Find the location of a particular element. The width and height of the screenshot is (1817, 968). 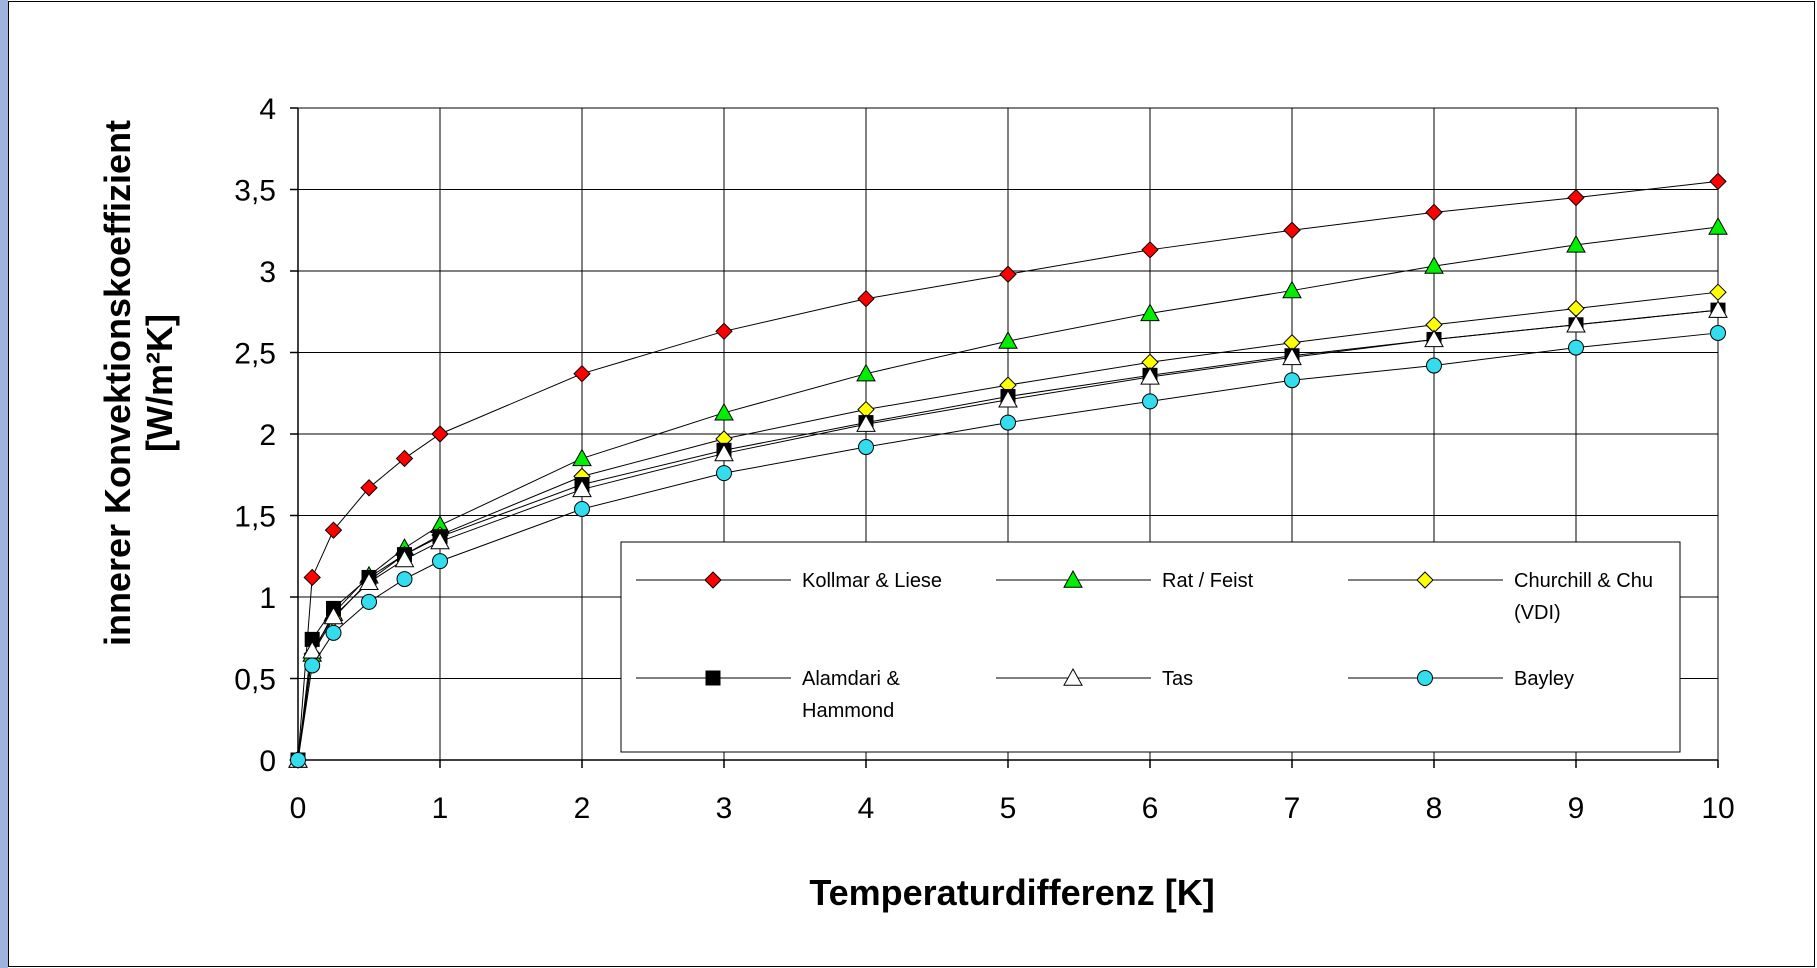

y-tick-label: 3 is located at coordinates (267, 272).